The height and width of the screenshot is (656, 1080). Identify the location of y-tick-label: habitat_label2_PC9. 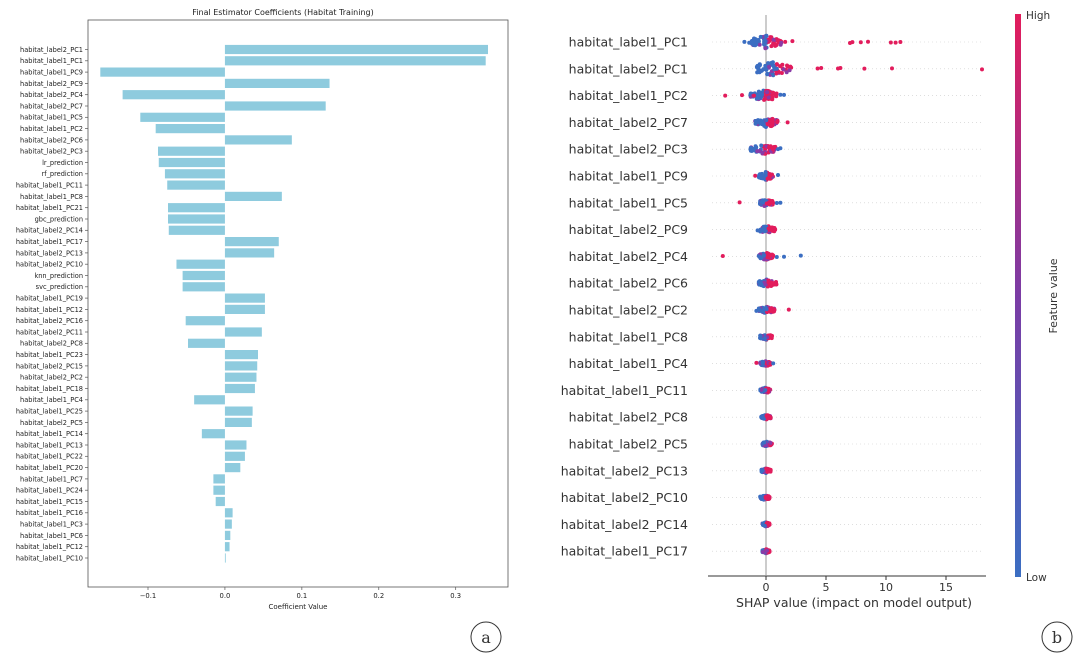
(51, 84).